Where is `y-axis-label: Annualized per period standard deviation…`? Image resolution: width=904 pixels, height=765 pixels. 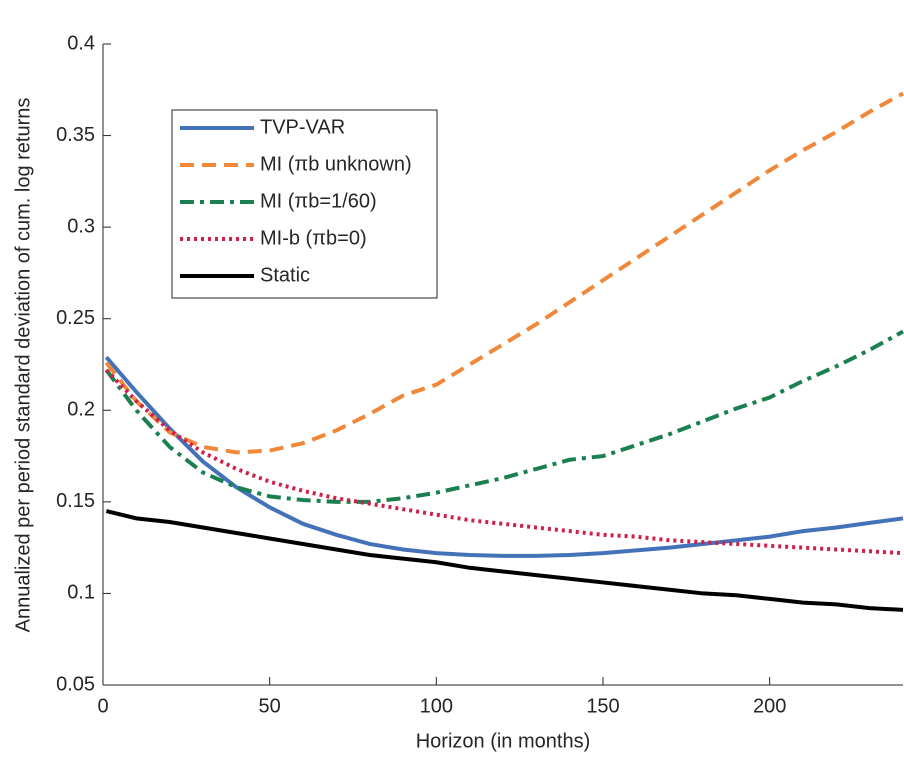 y-axis-label: Annualized per period standard deviation… is located at coordinates (23, 365).